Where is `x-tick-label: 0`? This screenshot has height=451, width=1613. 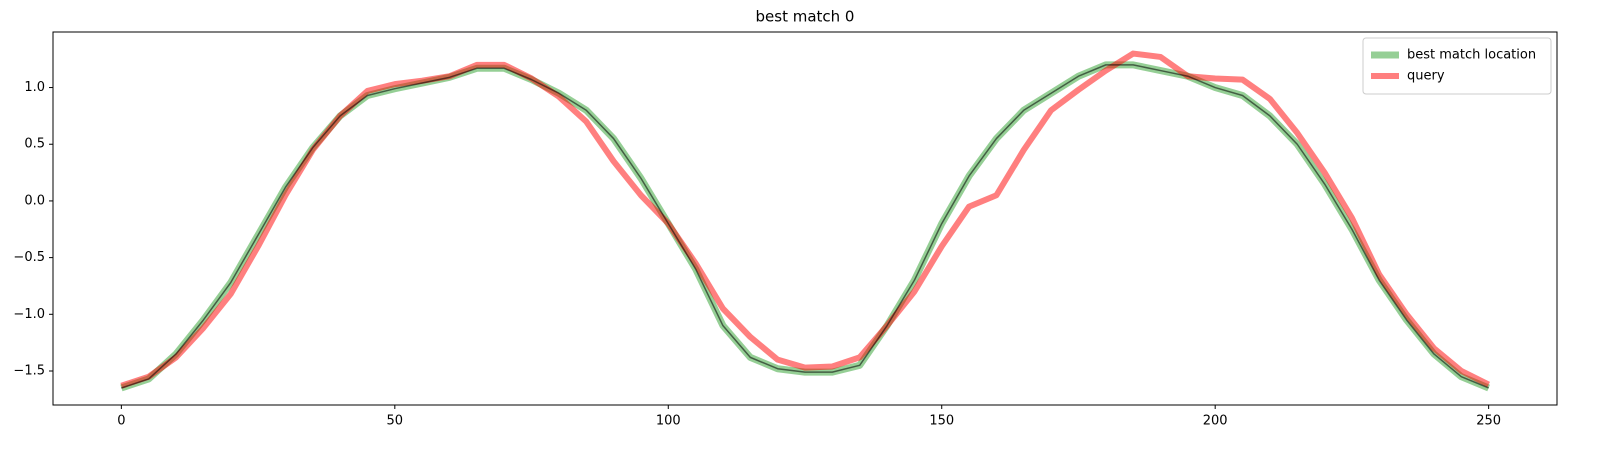 x-tick-label: 0 is located at coordinates (121, 421).